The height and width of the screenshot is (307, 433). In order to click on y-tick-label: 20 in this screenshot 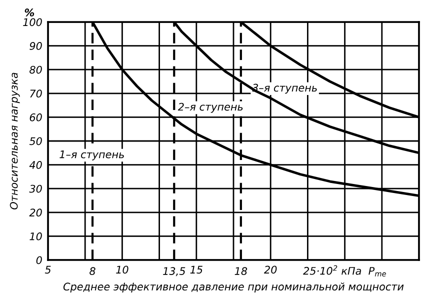, I will do `click(35, 212)`.